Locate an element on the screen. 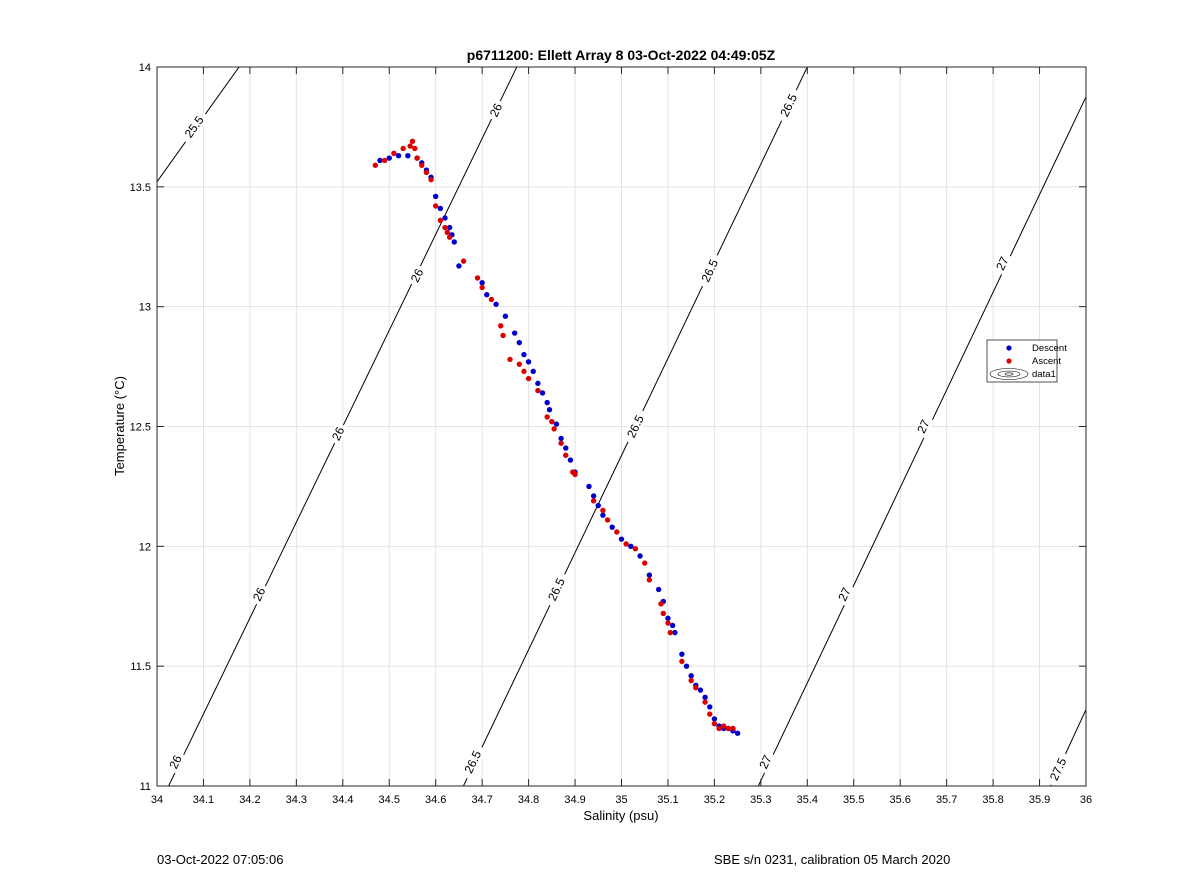  x-tick-label: 34.5 is located at coordinates (389, 800).